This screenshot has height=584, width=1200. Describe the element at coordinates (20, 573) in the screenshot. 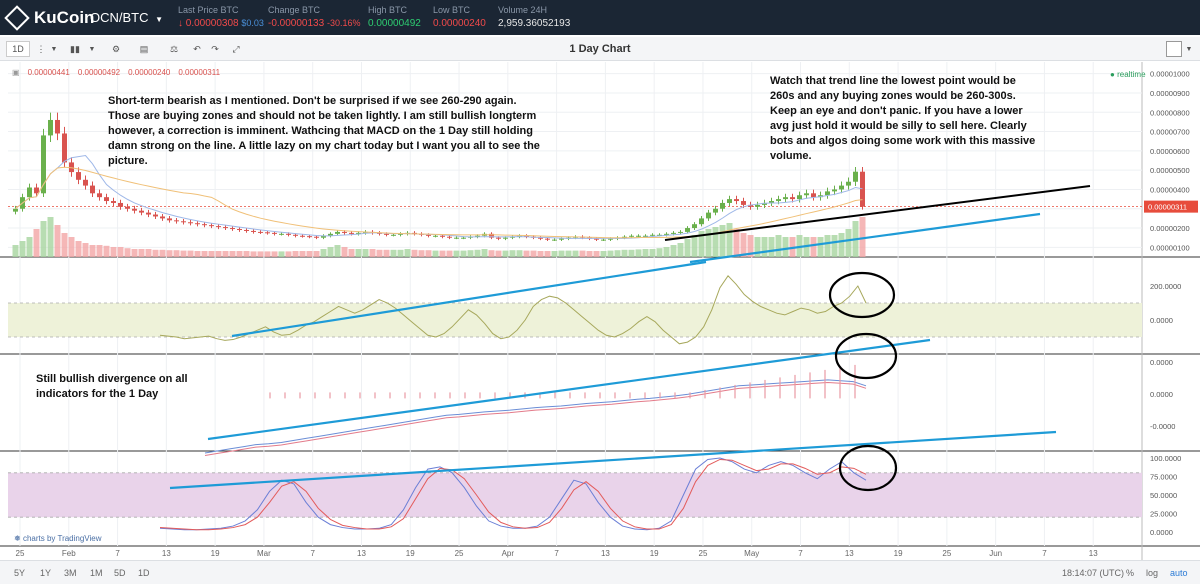

I see `timeframe-5y: 5Y` at that location.